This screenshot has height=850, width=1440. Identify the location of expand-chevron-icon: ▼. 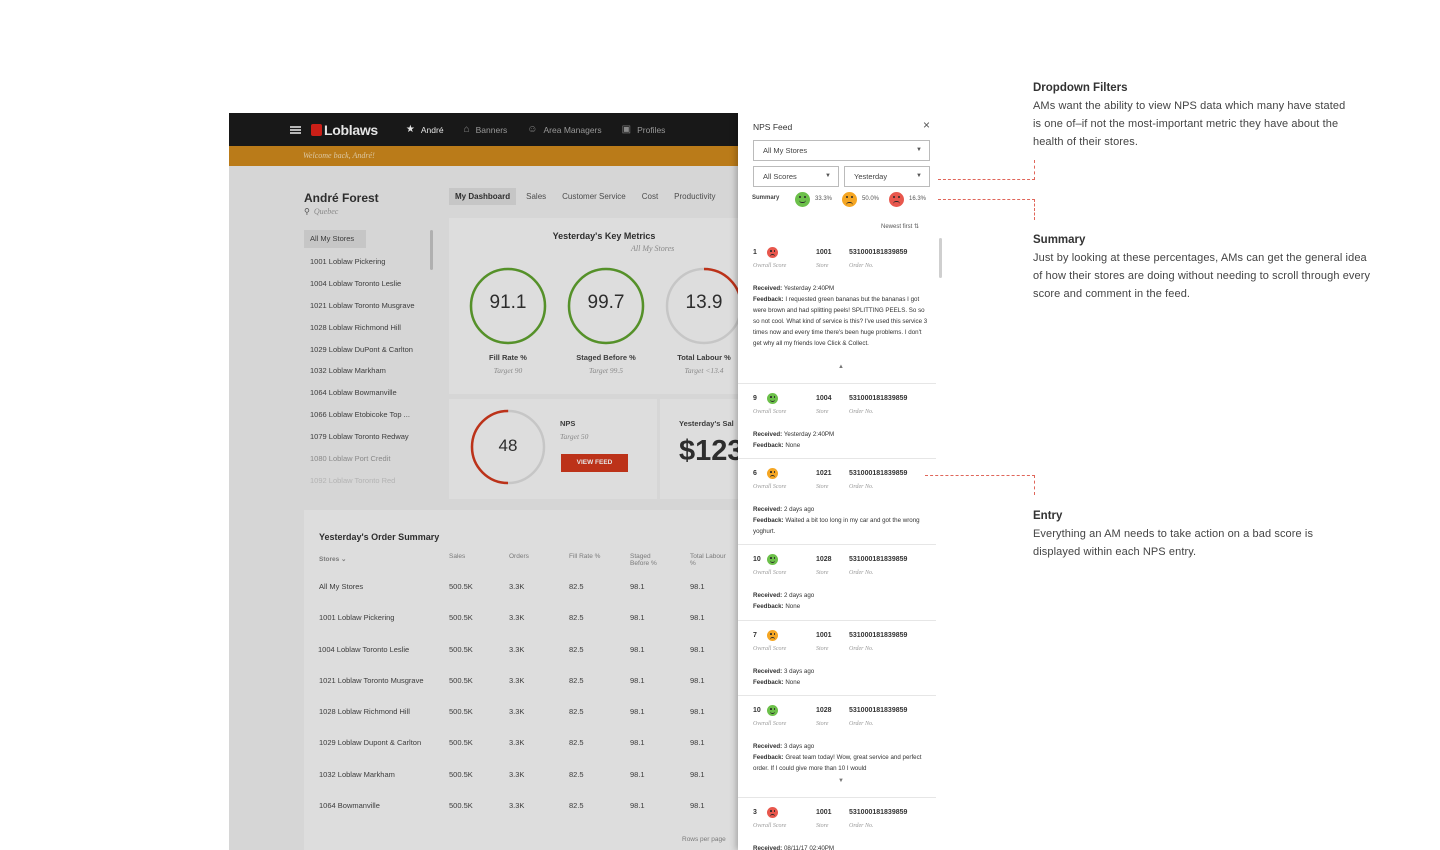
(841, 781).